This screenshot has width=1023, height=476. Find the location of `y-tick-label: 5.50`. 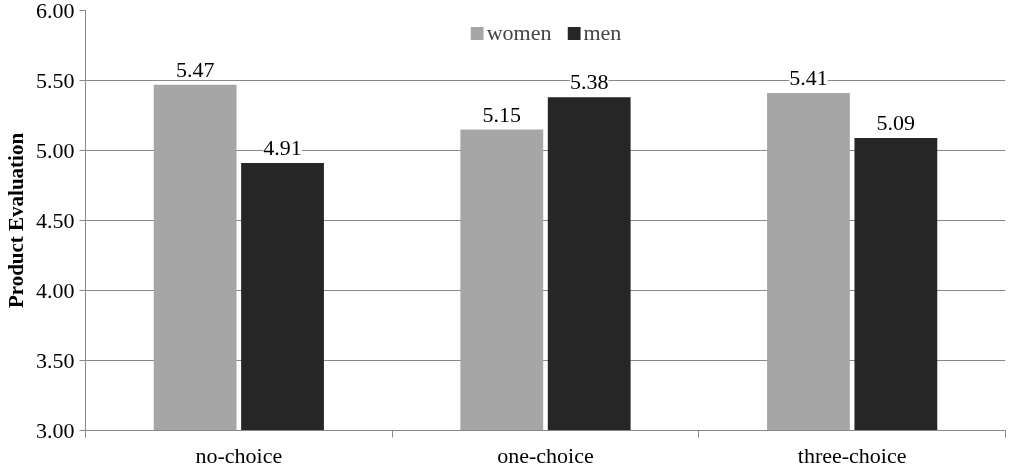

y-tick-label: 5.50 is located at coordinates (55, 80).